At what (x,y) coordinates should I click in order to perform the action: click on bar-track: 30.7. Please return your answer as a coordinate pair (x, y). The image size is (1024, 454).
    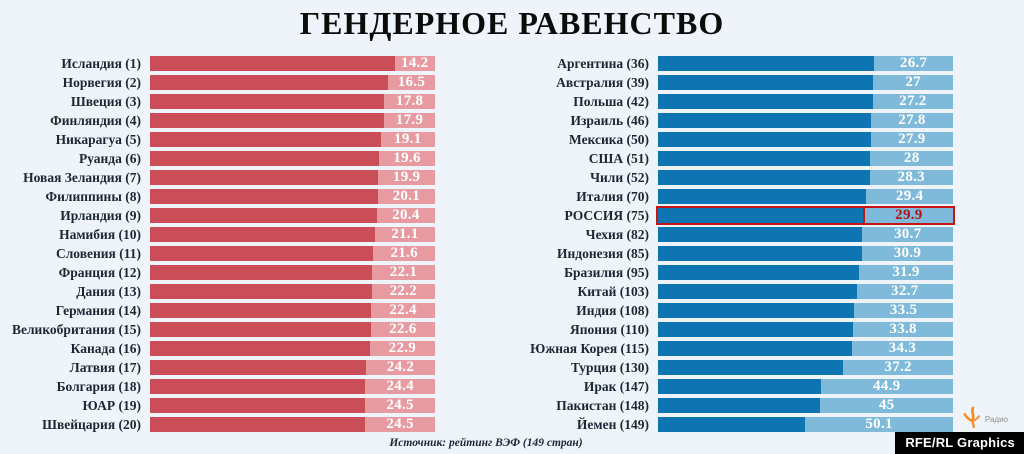
    Looking at the image, I should click on (805, 234).